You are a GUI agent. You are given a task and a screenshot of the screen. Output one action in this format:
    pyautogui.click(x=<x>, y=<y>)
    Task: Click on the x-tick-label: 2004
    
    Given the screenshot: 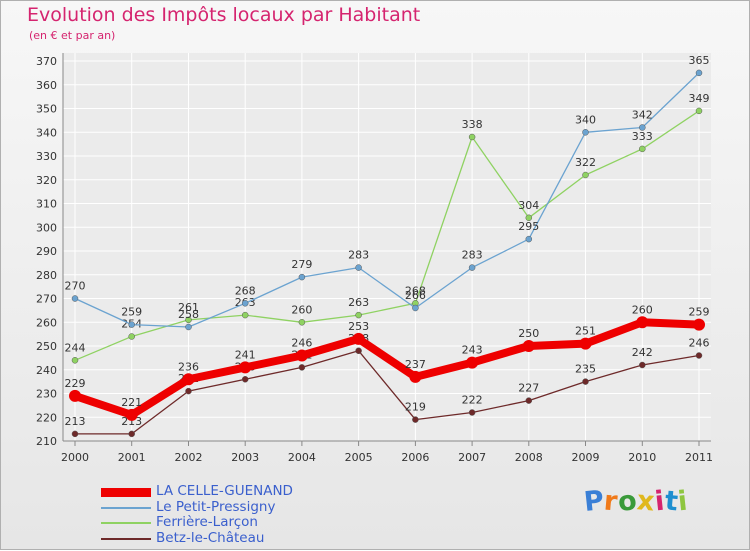 What is the action you would take?
    pyautogui.click(x=302, y=457)
    